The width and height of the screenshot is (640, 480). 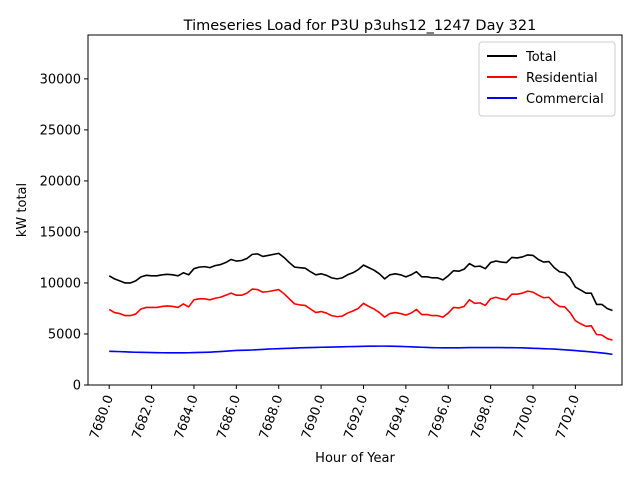 I want to click on y-tick-label: 0, so click(x=77, y=386).